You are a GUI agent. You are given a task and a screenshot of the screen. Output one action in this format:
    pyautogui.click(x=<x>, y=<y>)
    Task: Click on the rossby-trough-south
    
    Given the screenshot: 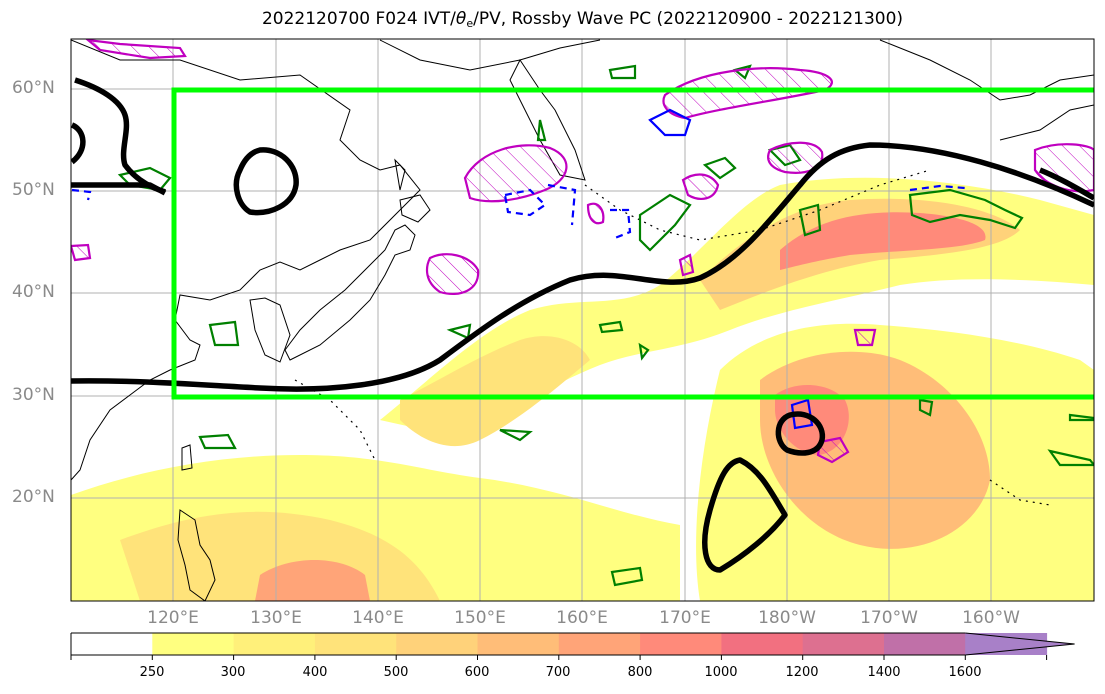 What is the action you would take?
    pyautogui.click(x=745, y=515)
    